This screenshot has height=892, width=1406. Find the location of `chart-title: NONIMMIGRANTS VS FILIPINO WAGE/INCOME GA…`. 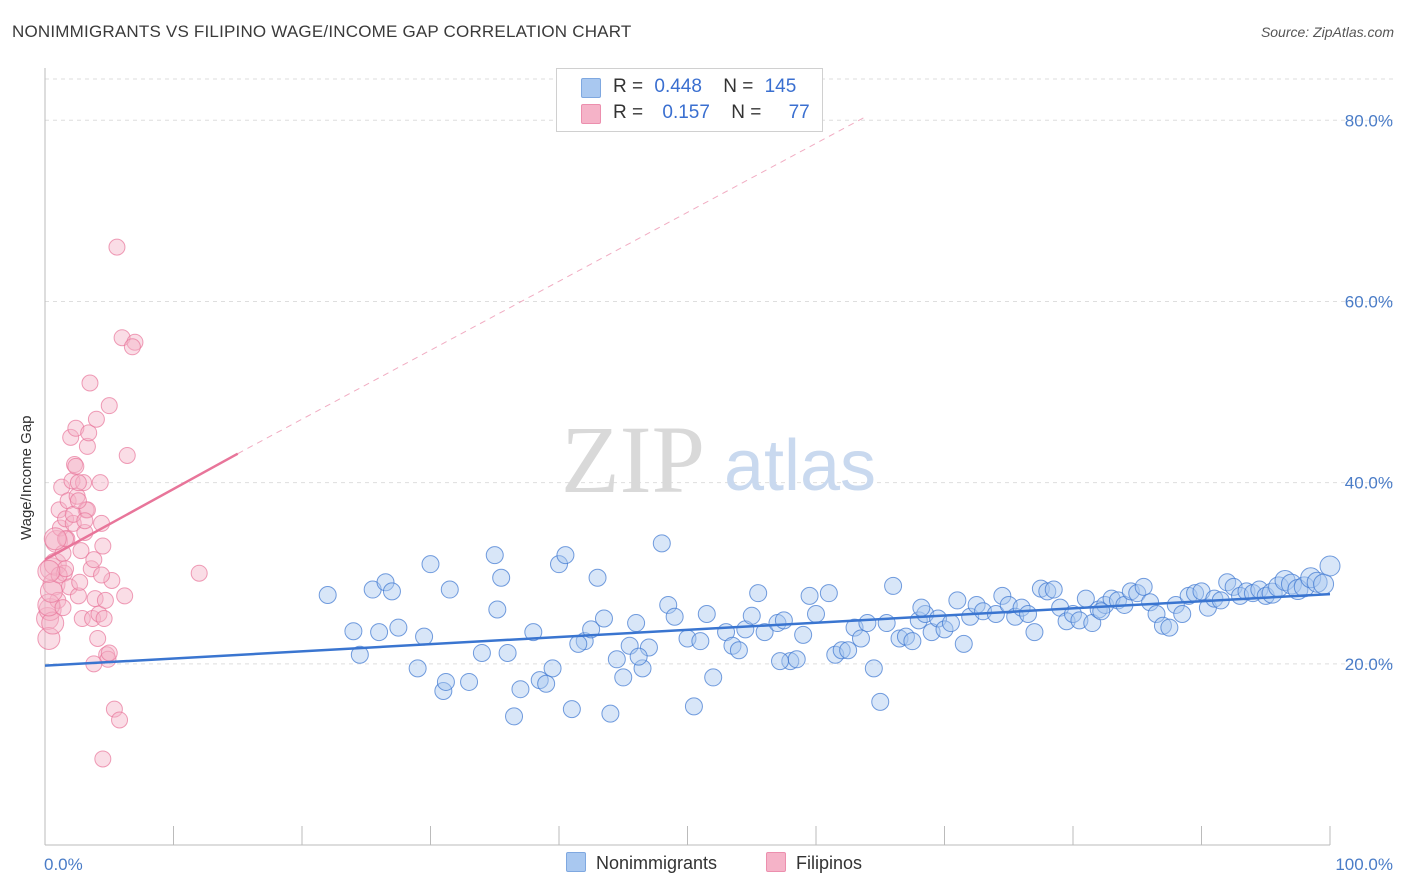

chart-title: NONIMMIGRANTS VS FILIPINO WAGE/INCOME GA… is located at coordinates (322, 31).